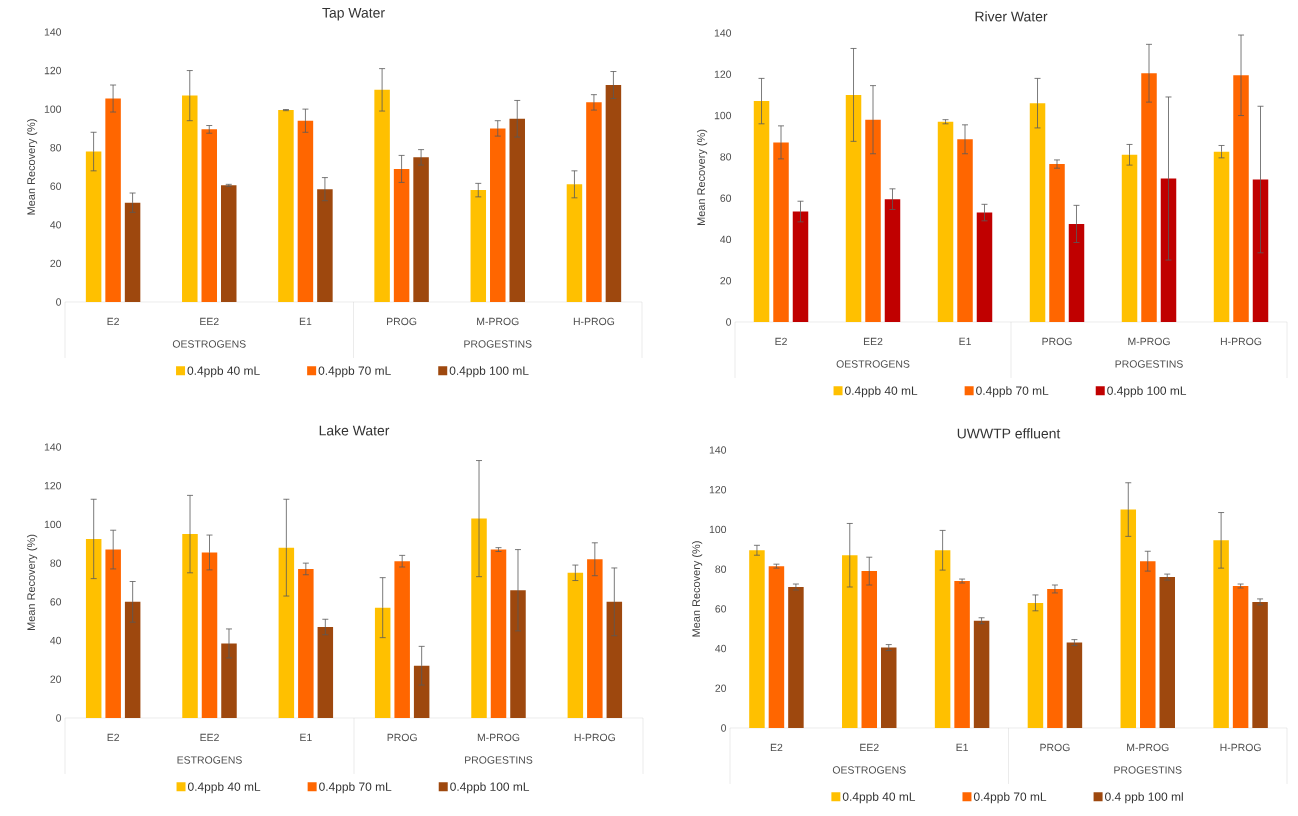 The width and height of the screenshot is (1298, 816). I want to click on chart-title: Tap Water, so click(353, 14).